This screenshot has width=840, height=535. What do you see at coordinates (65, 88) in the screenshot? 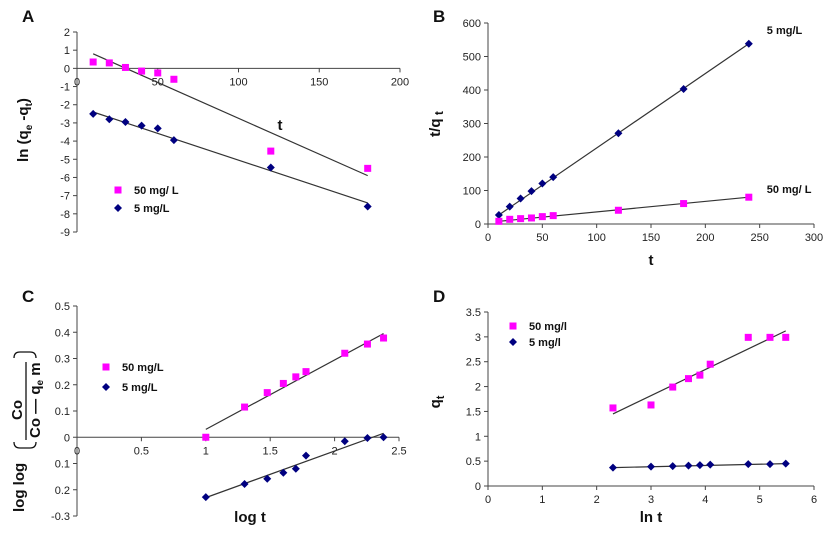
I see `y-tick-label: -1` at bounding box center [65, 88].